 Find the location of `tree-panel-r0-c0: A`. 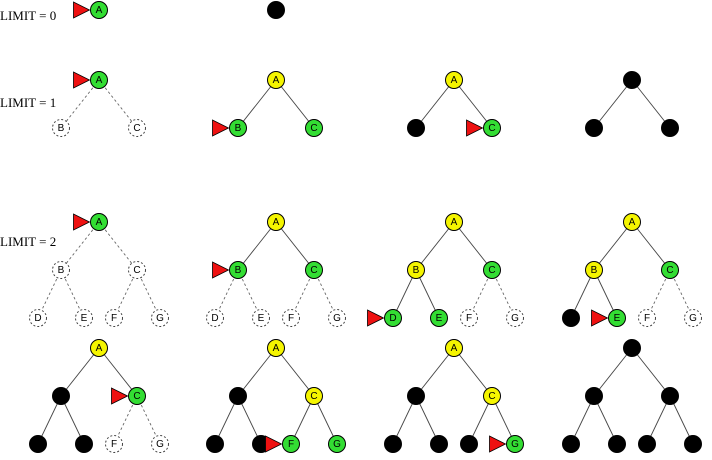

tree-panel-r0-c0: A is located at coordinates (90, 10).